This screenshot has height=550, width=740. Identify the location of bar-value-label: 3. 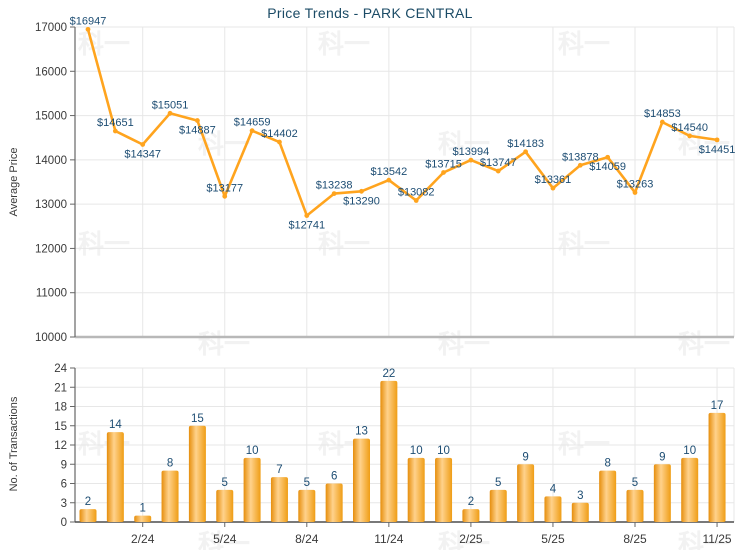
(580, 496).